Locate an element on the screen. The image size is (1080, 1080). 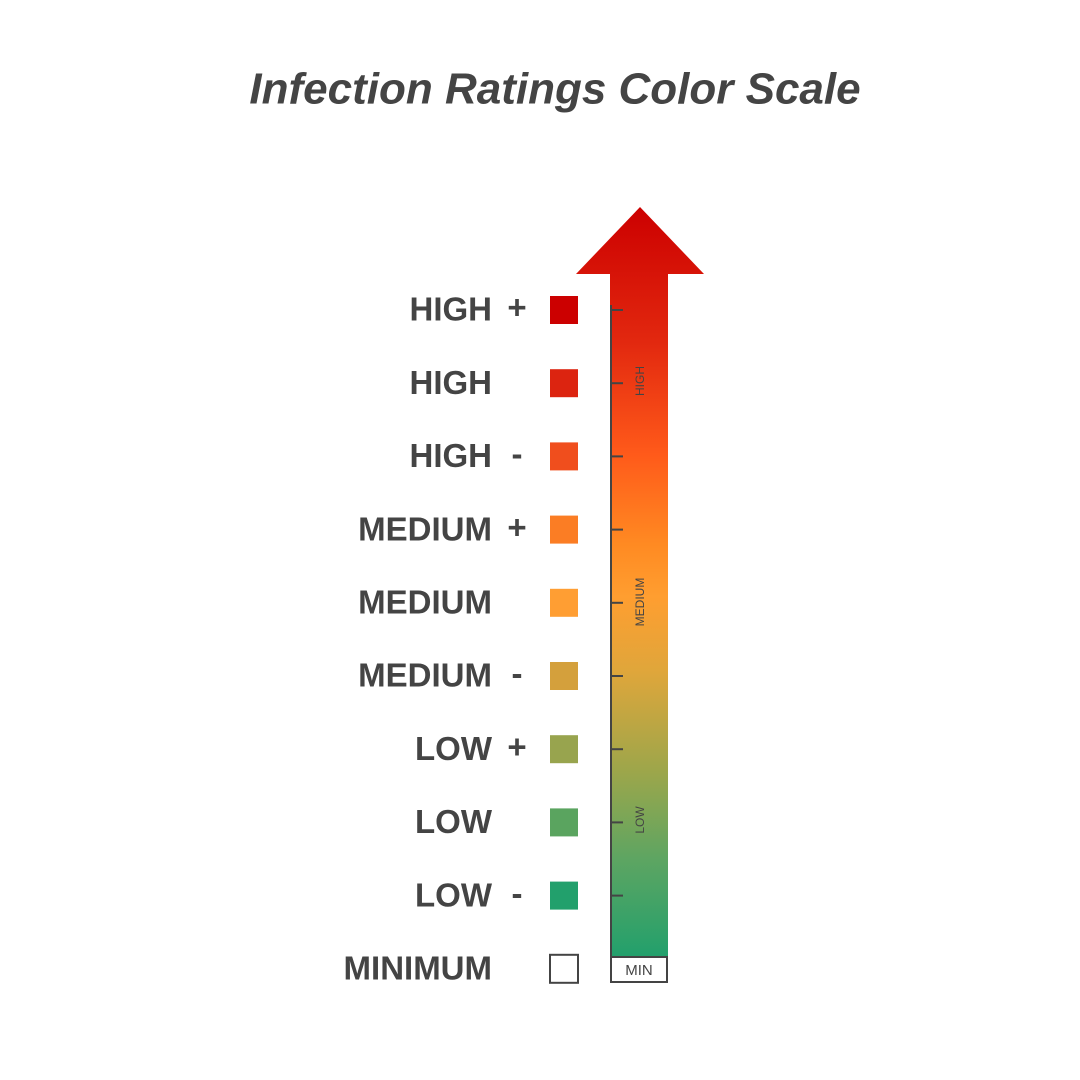
axis-label: HIGH is located at coordinates (640, 381).